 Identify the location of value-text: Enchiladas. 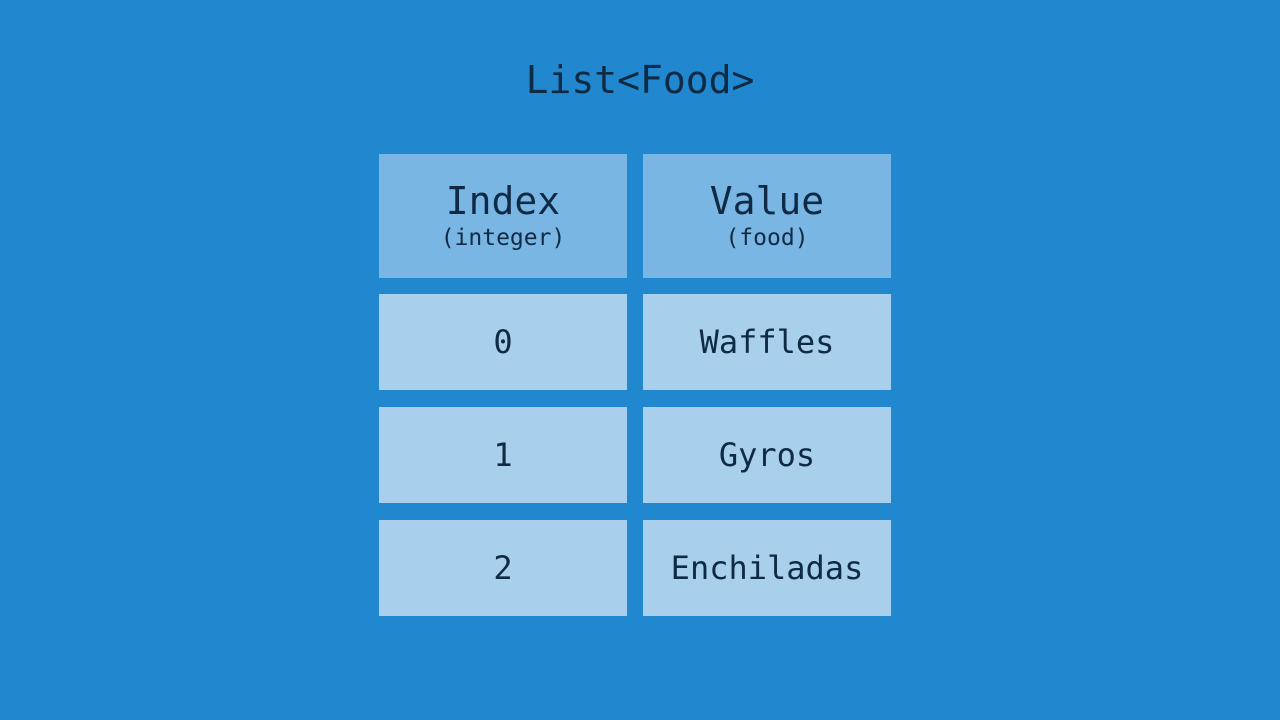
(767, 568).